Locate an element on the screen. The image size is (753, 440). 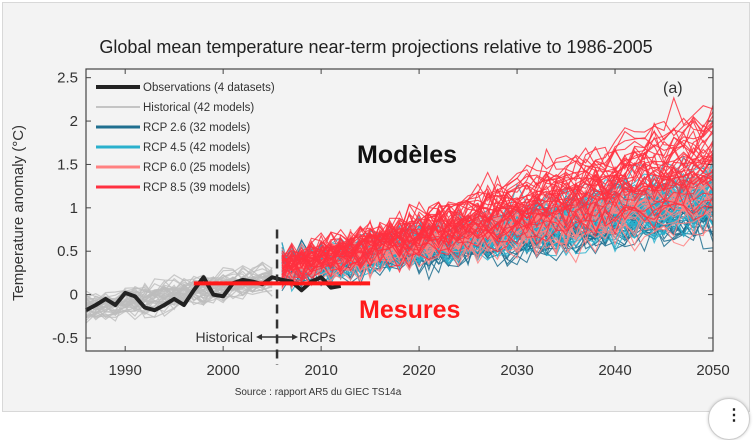
source-note: Source : rapport AR5 du GIEC TS14a is located at coordinates (318, 392).